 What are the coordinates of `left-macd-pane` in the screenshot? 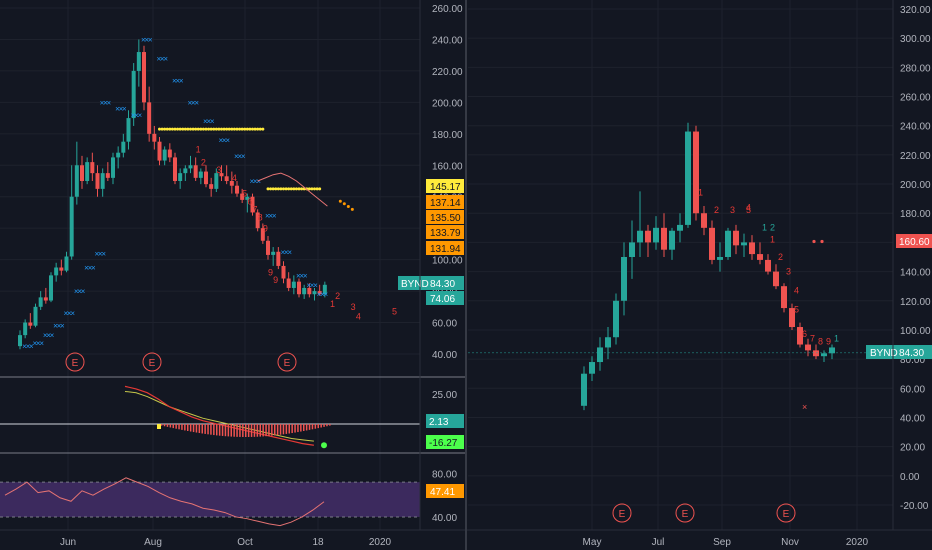 It's located at (227, 417).